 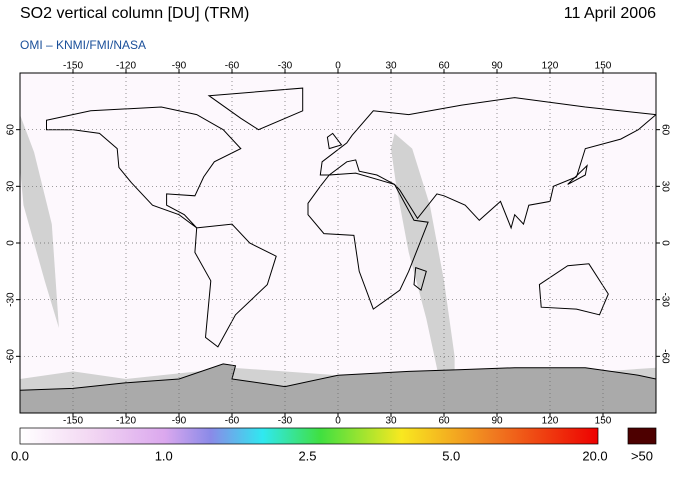 I want to click on colorbar, so click(x=309, y=436).